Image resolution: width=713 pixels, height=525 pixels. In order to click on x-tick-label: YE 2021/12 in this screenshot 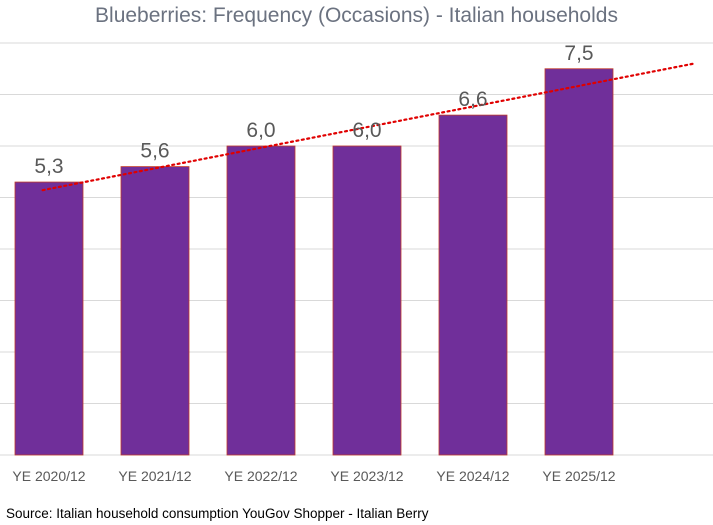, I will do `click(154, 476)`.